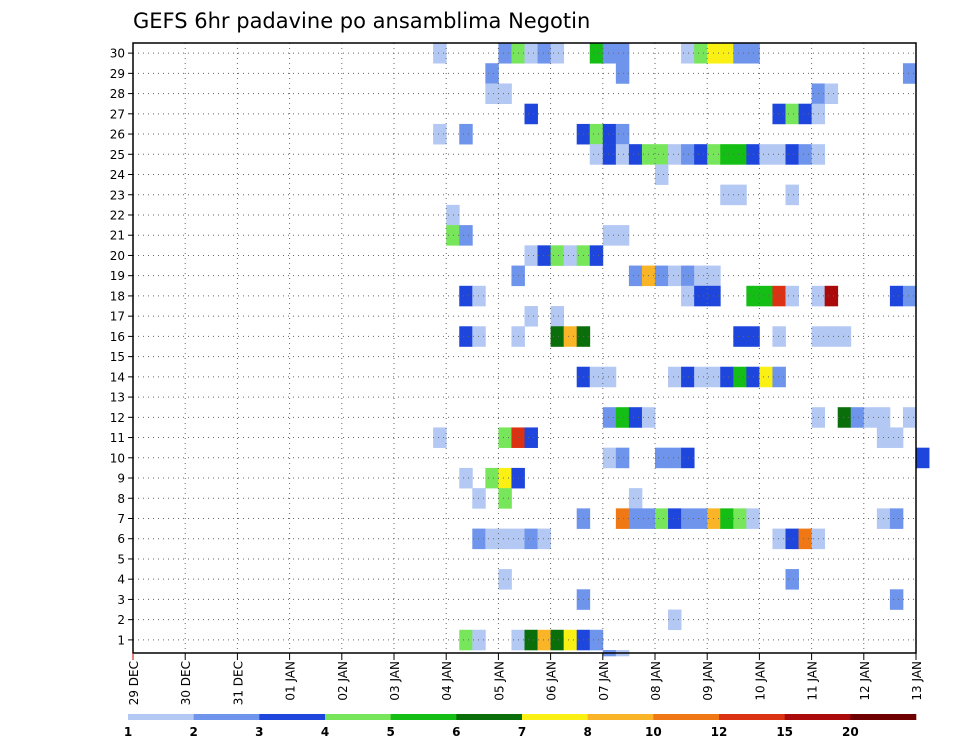 The height and width of the screenshot is (742, 960). What do you see at coordinates (784, 732) in the screenshot?
I see `colorbar-label: 15` at bounding box center [784, 732].